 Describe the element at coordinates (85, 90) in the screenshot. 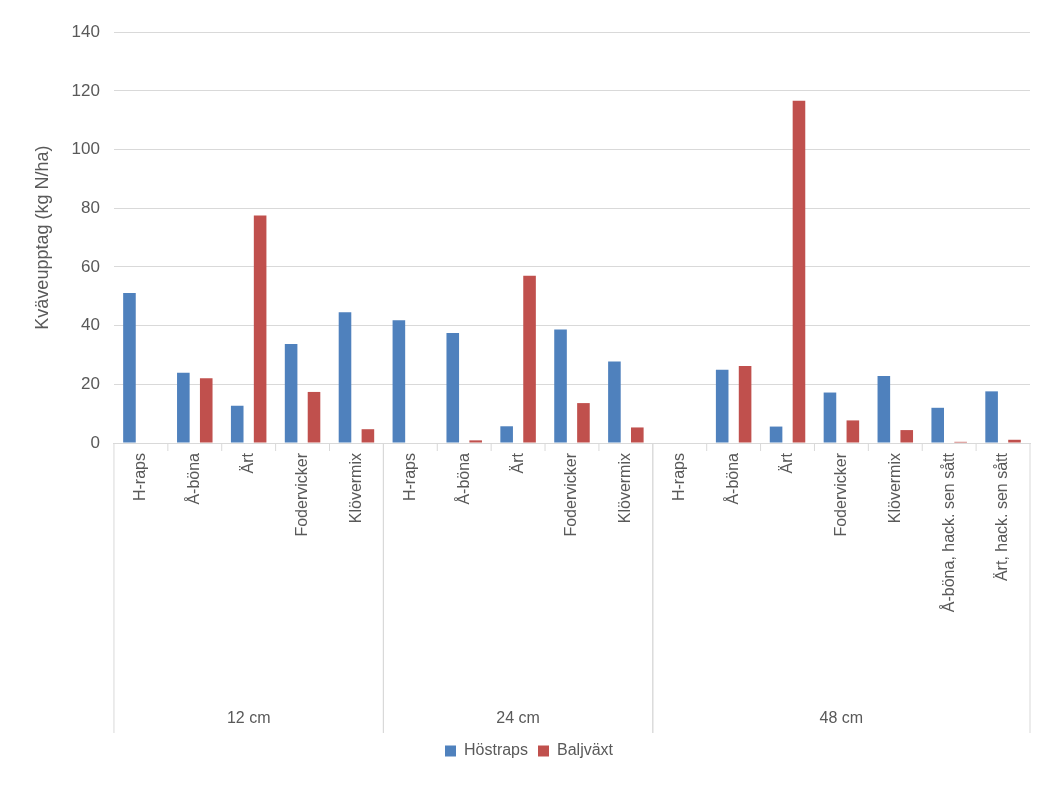

I see `y-tick-label: 120` at that location.